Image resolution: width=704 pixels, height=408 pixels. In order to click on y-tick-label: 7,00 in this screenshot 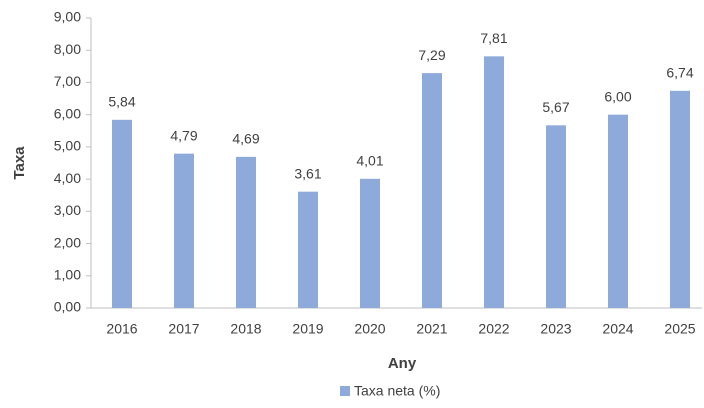, I will do `click(67, 81)`.